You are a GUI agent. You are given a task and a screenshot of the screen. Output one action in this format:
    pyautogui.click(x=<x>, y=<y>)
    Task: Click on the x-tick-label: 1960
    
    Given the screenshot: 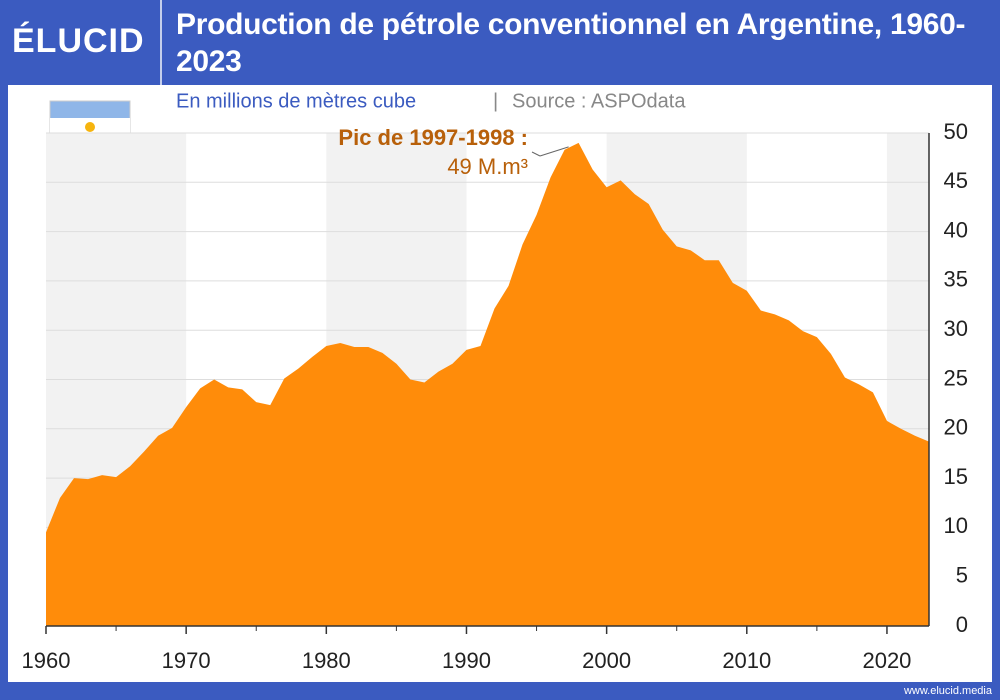 What is the action you would take?
    pyautogui.click(x=46, y=660)
    